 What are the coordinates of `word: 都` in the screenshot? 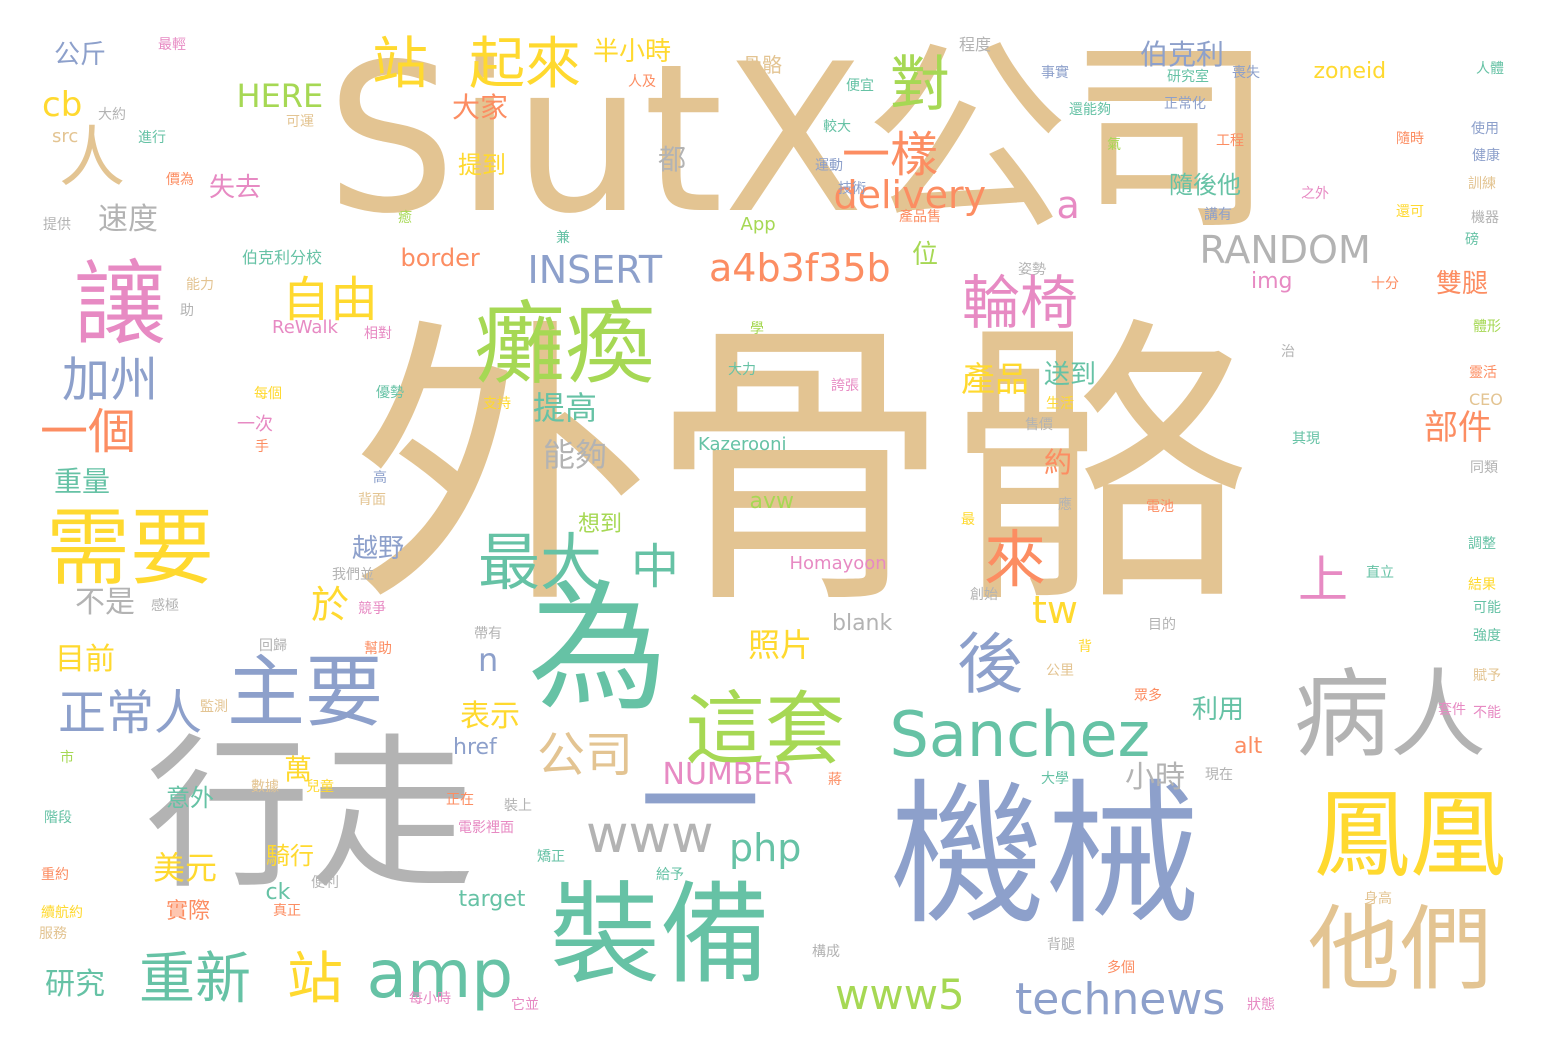 It's located at (672, 159).